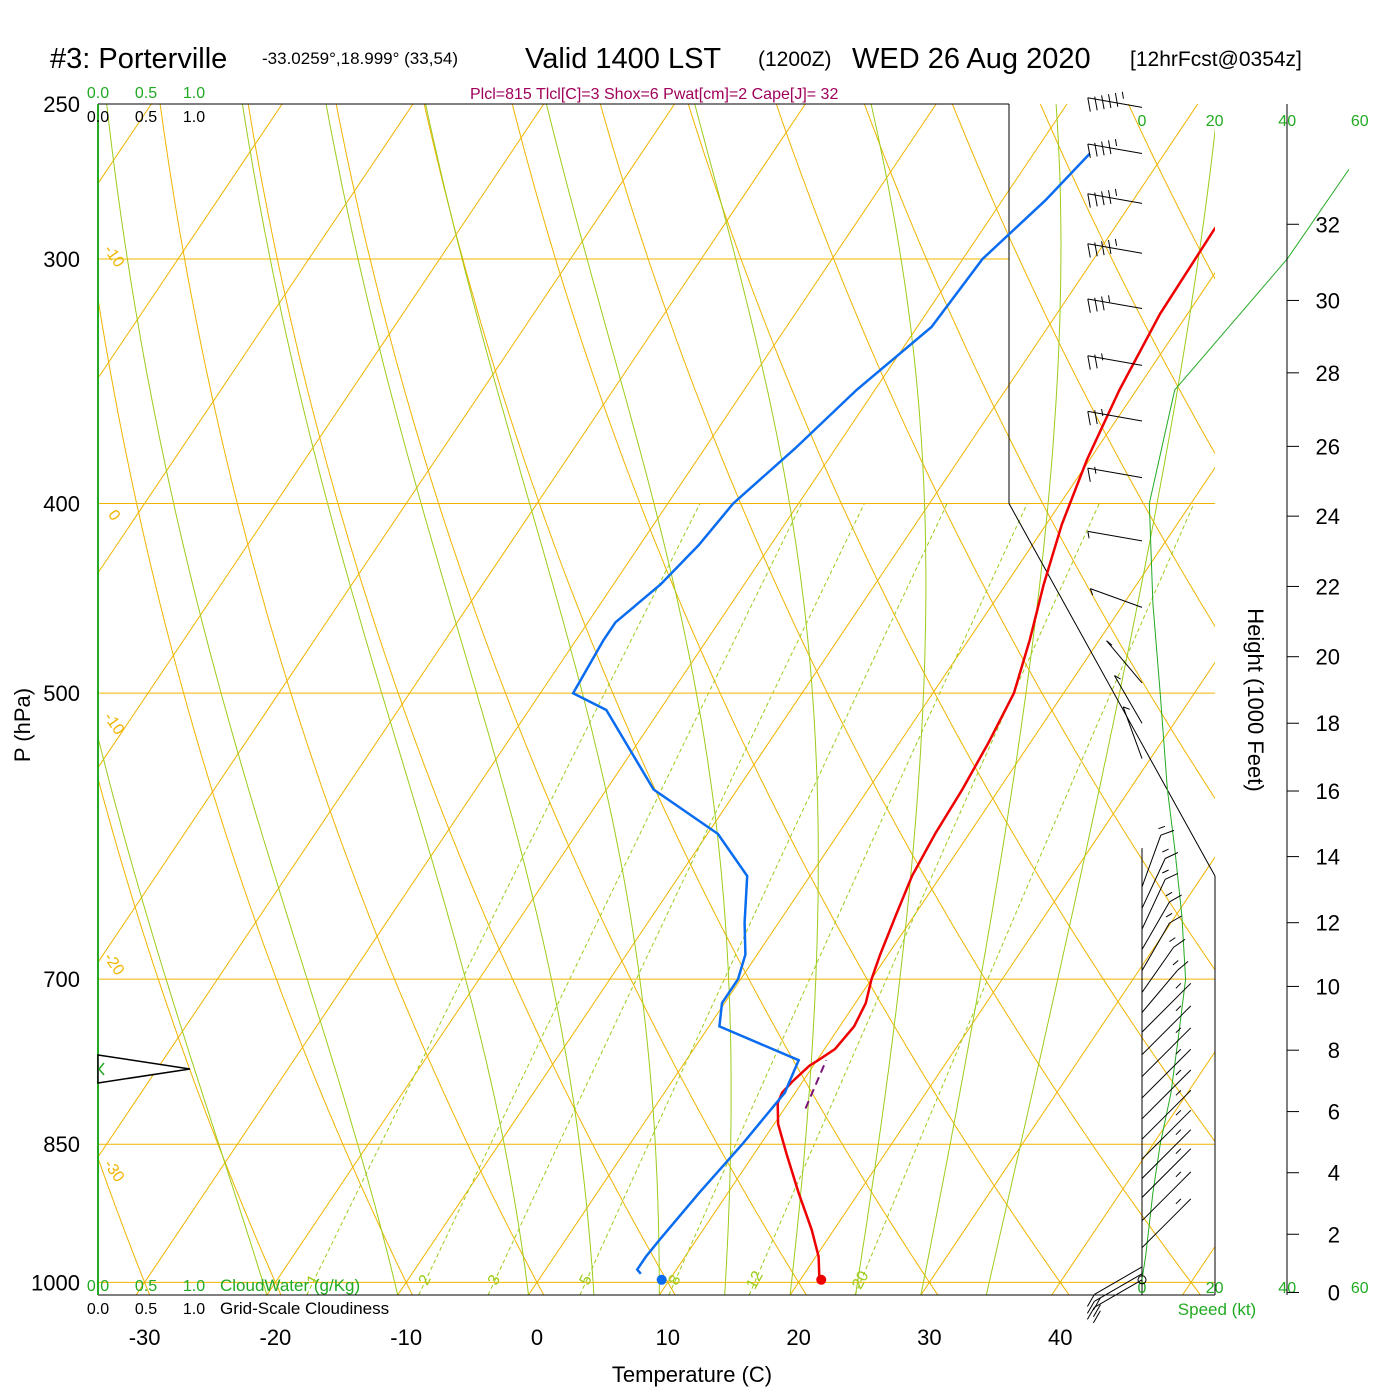 This screenshot has width=1400, height=1400. I want to click on height-tick-label: 0, so click(1334, 1292).